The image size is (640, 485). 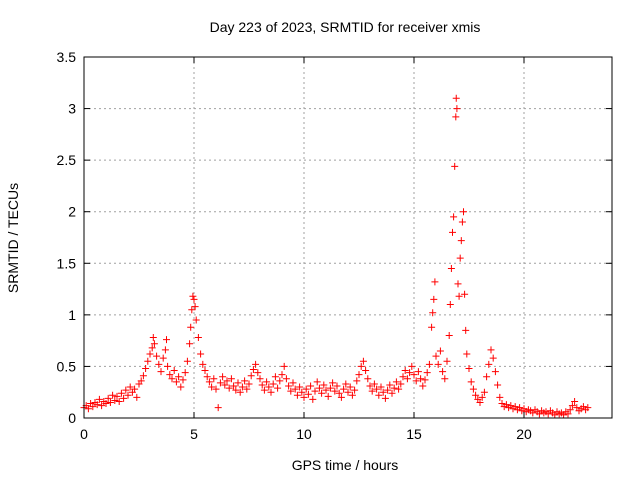 What do you see at coordinates (72, 109) in the screenshot?
I see `y-tick-label: 3` at bounding box center [72, 109].